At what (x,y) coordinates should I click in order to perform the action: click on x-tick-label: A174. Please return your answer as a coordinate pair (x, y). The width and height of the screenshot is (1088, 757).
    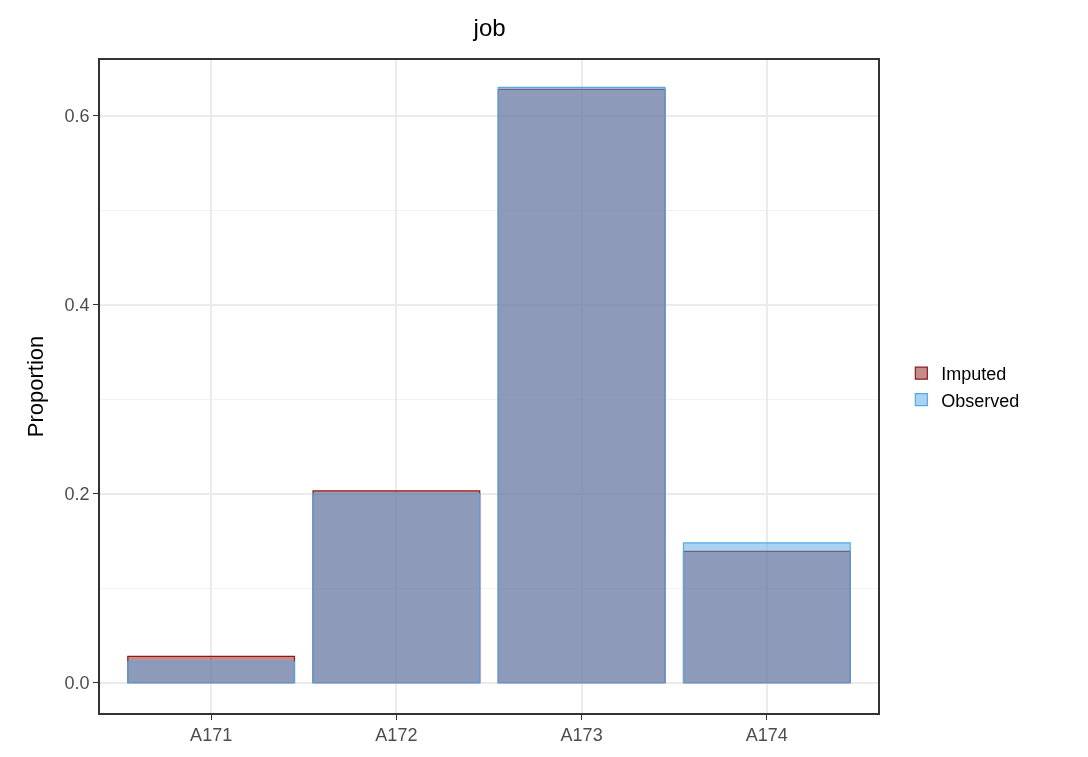
    Looking at the image, I should click on (766, 735).